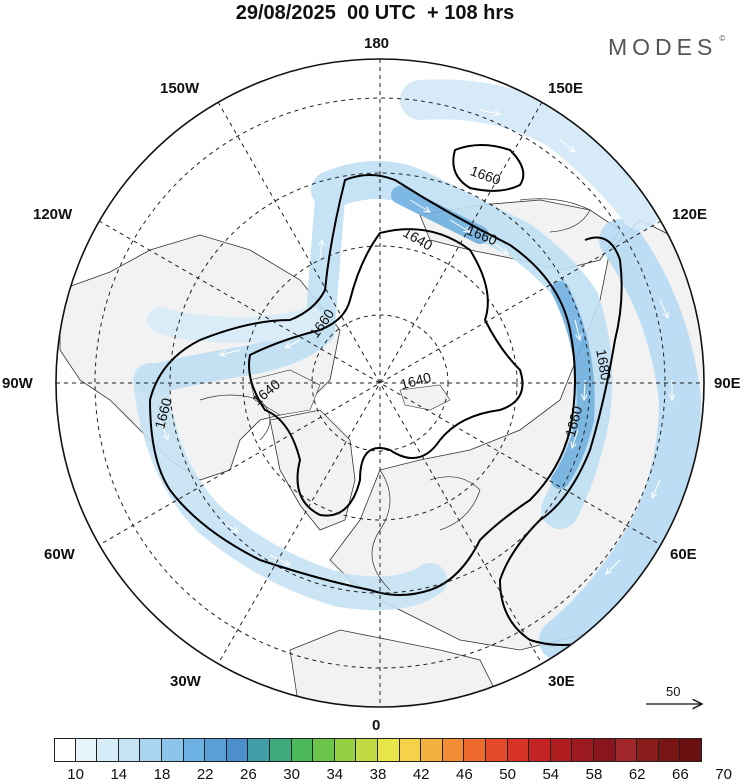  I want to click on longitude-label-30e: 30E, so click(561, 681).